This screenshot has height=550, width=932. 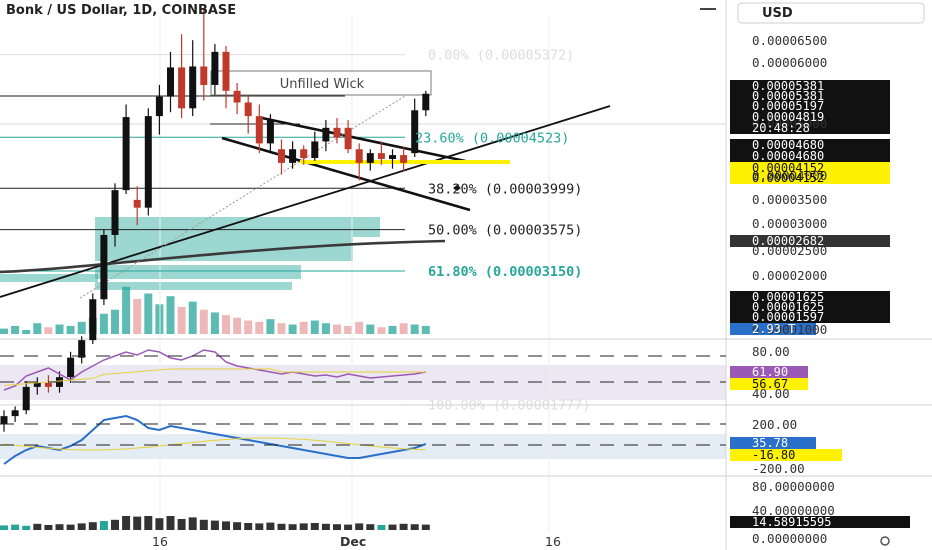 What do you see at coordinates (363, 446) in the screenshot?
I see `cci-band` at bounding box center [363, 446].